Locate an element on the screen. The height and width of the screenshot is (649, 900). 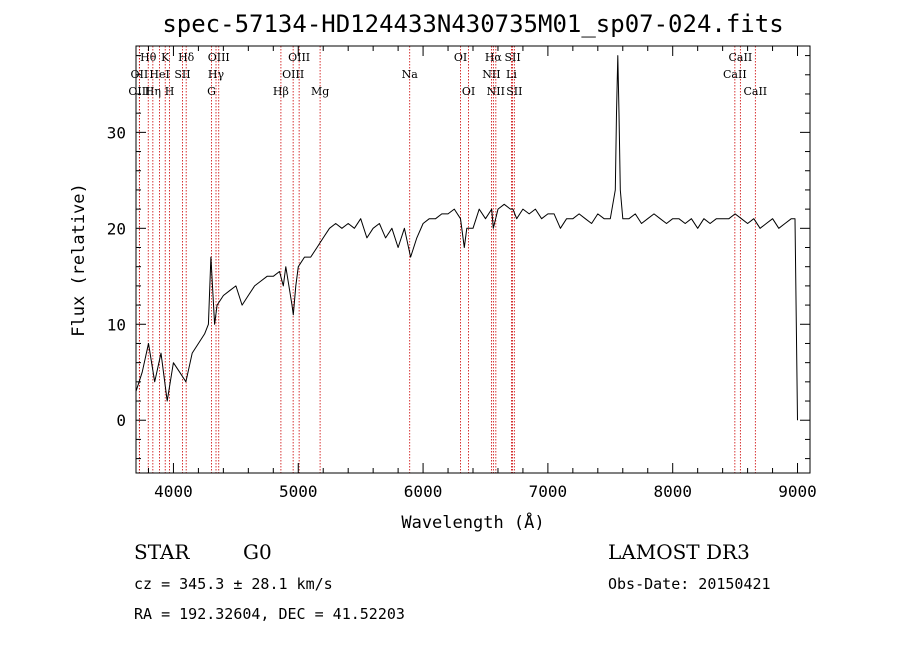
x-tick-label: 6000 is located at coordinates (423, 491).